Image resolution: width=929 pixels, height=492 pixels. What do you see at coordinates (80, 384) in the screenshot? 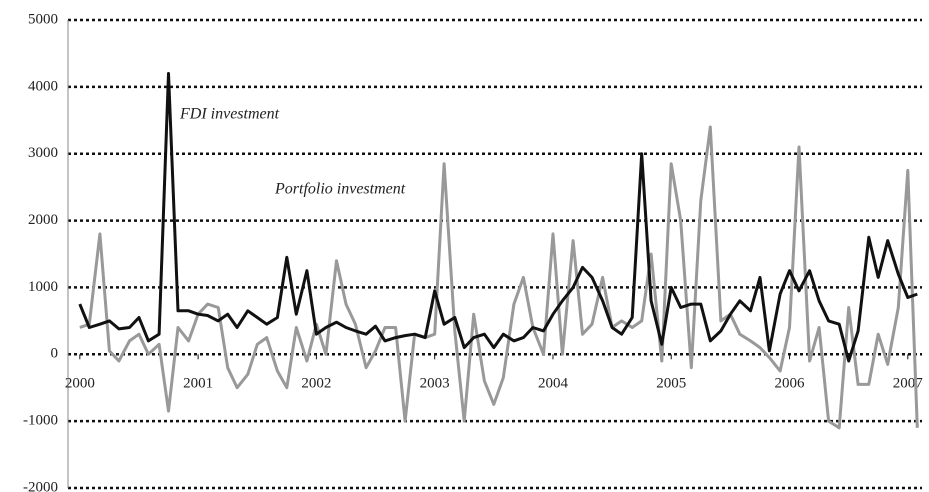
I see `x-tick-label: 2000` at bounding box center [80, 384].